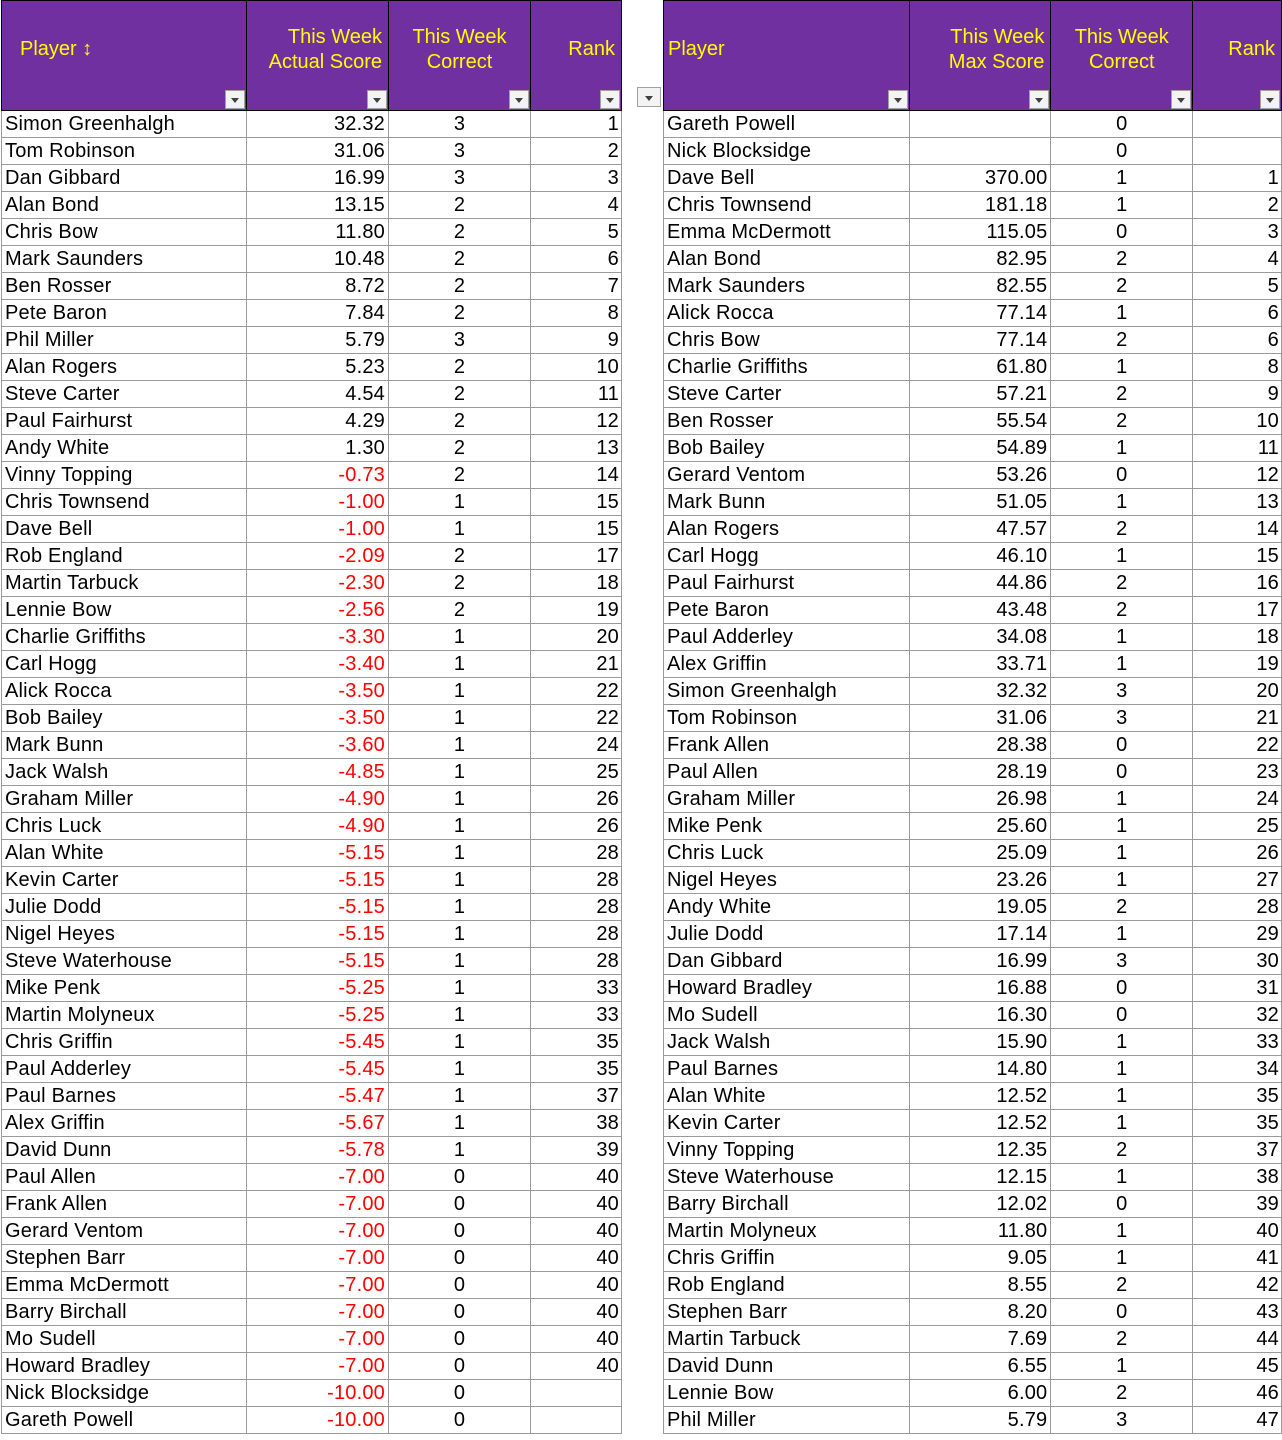  I want to click on score-cell: -10.00, so click(317, 1393).